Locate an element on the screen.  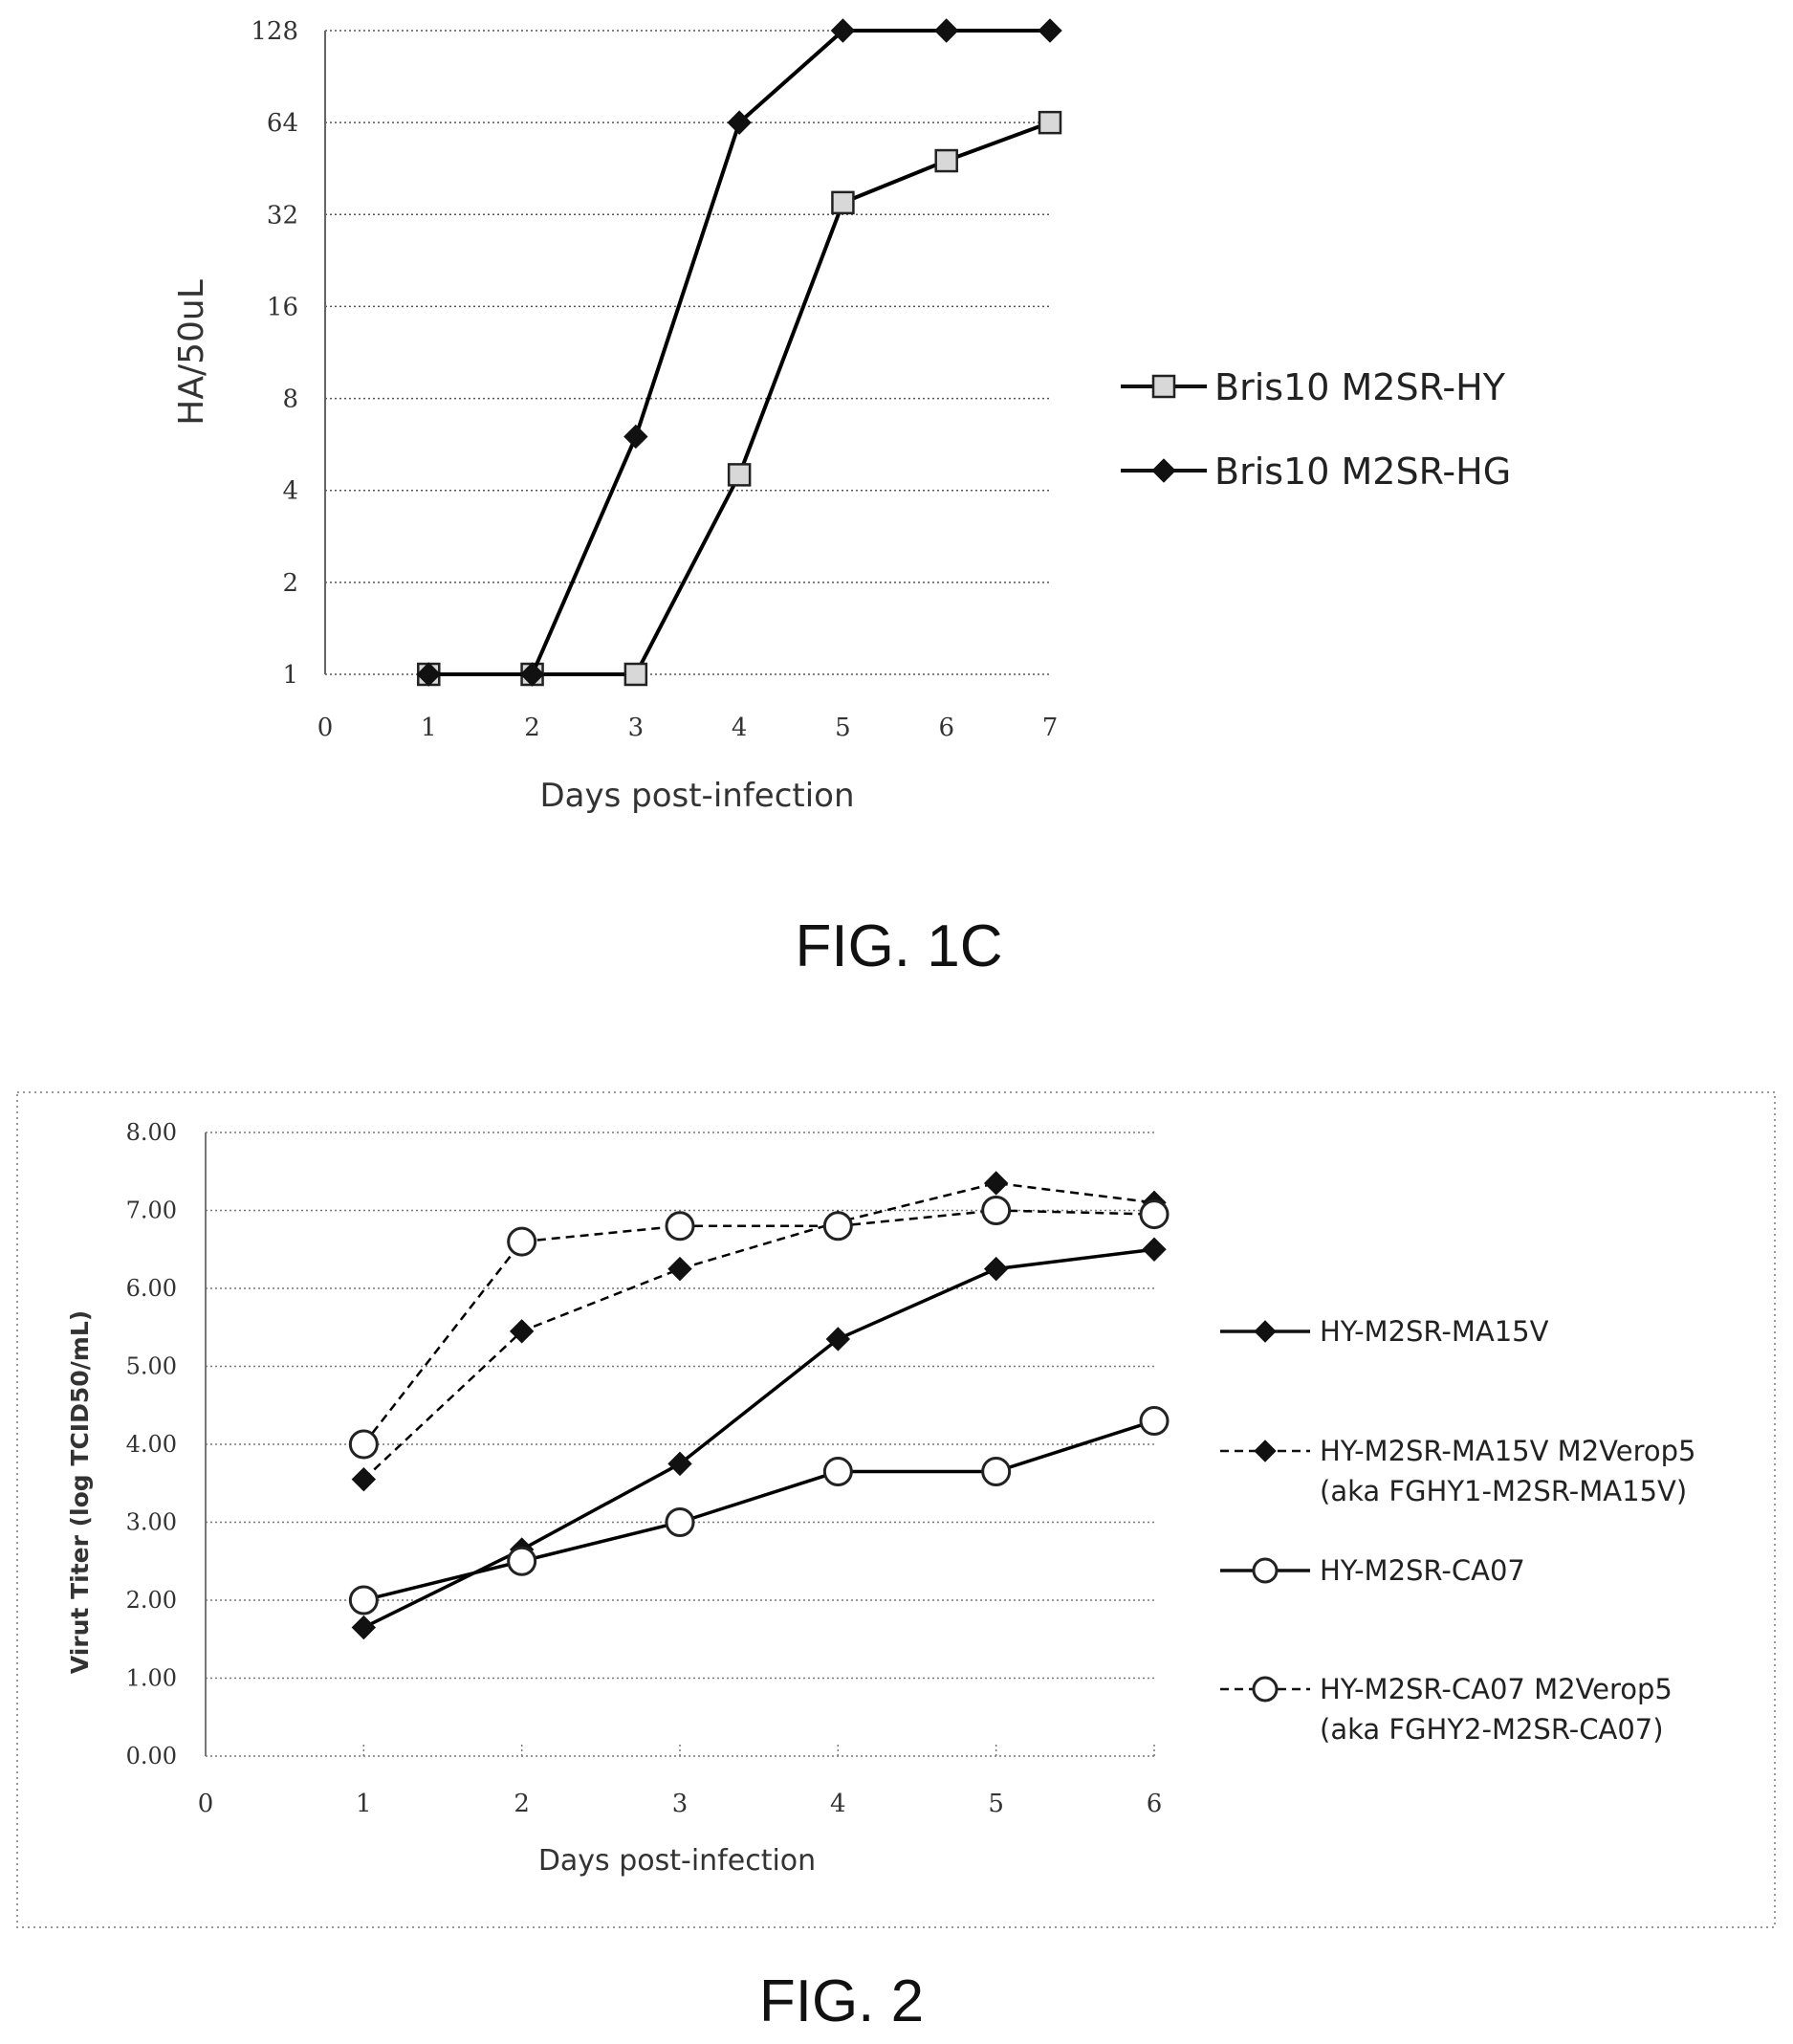
legend-label: HY-M2SR-CA07 is located at coordinates (1422, 1570).